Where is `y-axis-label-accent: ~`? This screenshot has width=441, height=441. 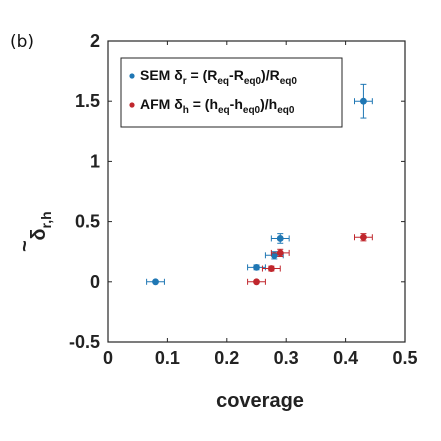 y-axis-label-accent: ~ is located at coordinates (25, 246).